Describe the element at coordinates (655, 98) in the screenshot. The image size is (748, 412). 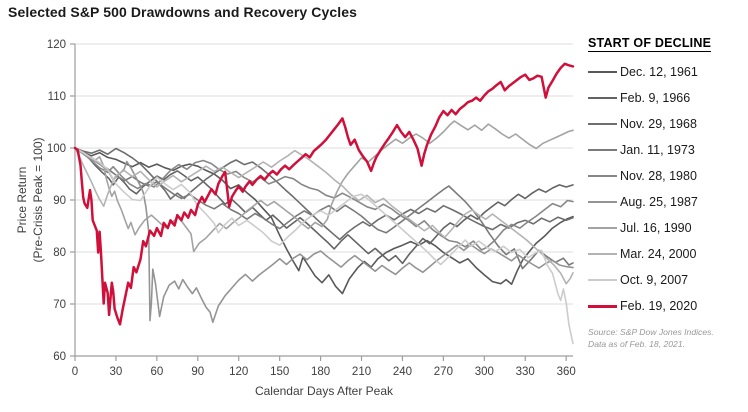
I see `legend-item-label: Feb. 9, 1966` at that location.